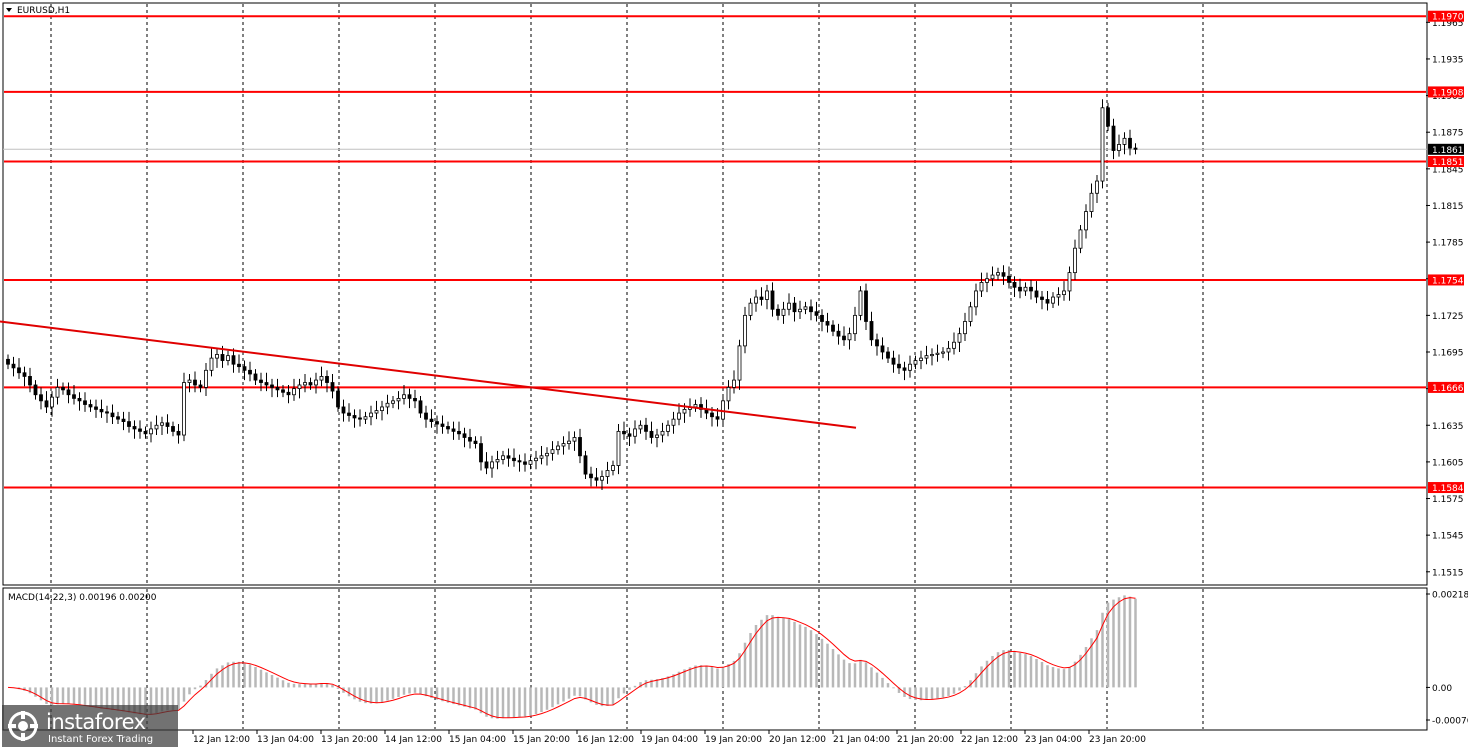  What do you see at coordinates (285, 740) in the screenshot?
I see `time-tick-label: 13 Jan 04:00` at bounding box center [285, 740].